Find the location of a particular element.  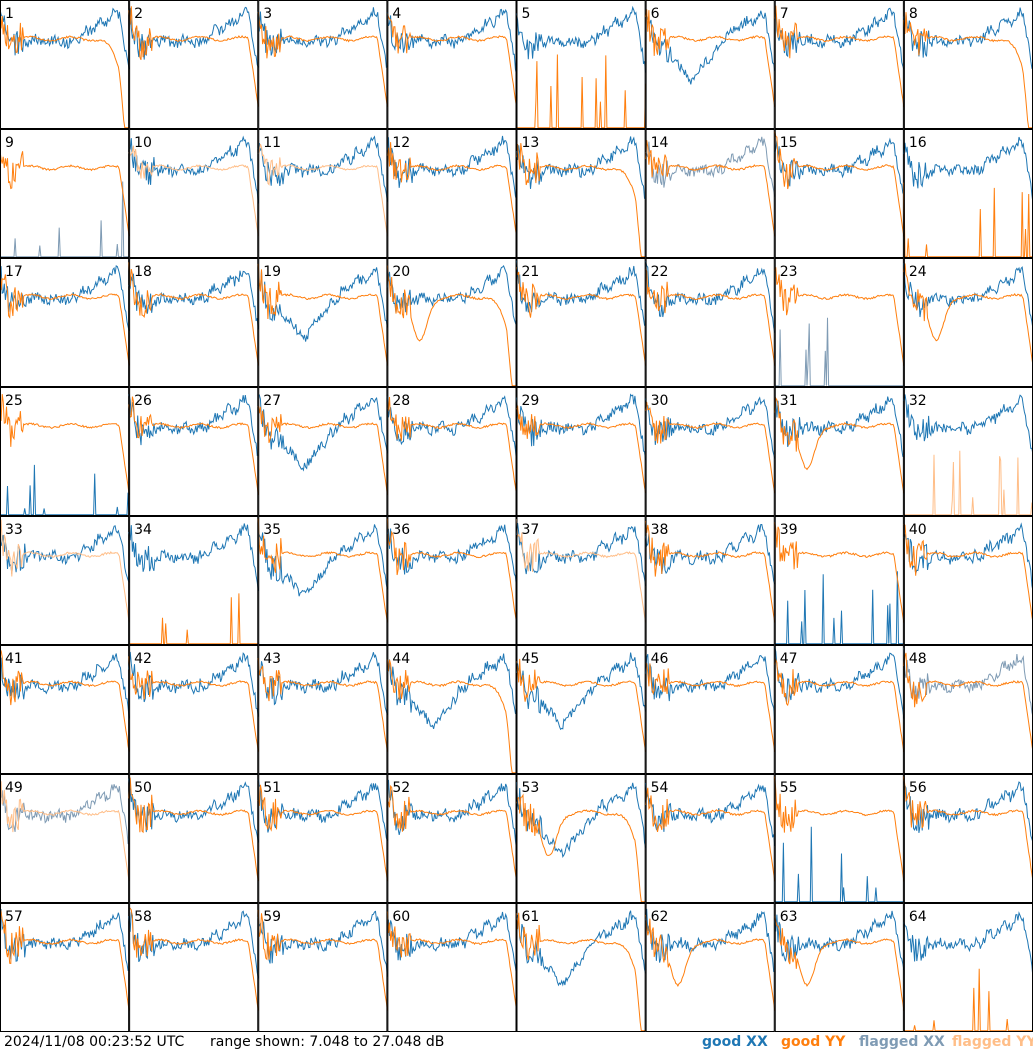

panel-6-yy-line is located at coordinates (710, 58).